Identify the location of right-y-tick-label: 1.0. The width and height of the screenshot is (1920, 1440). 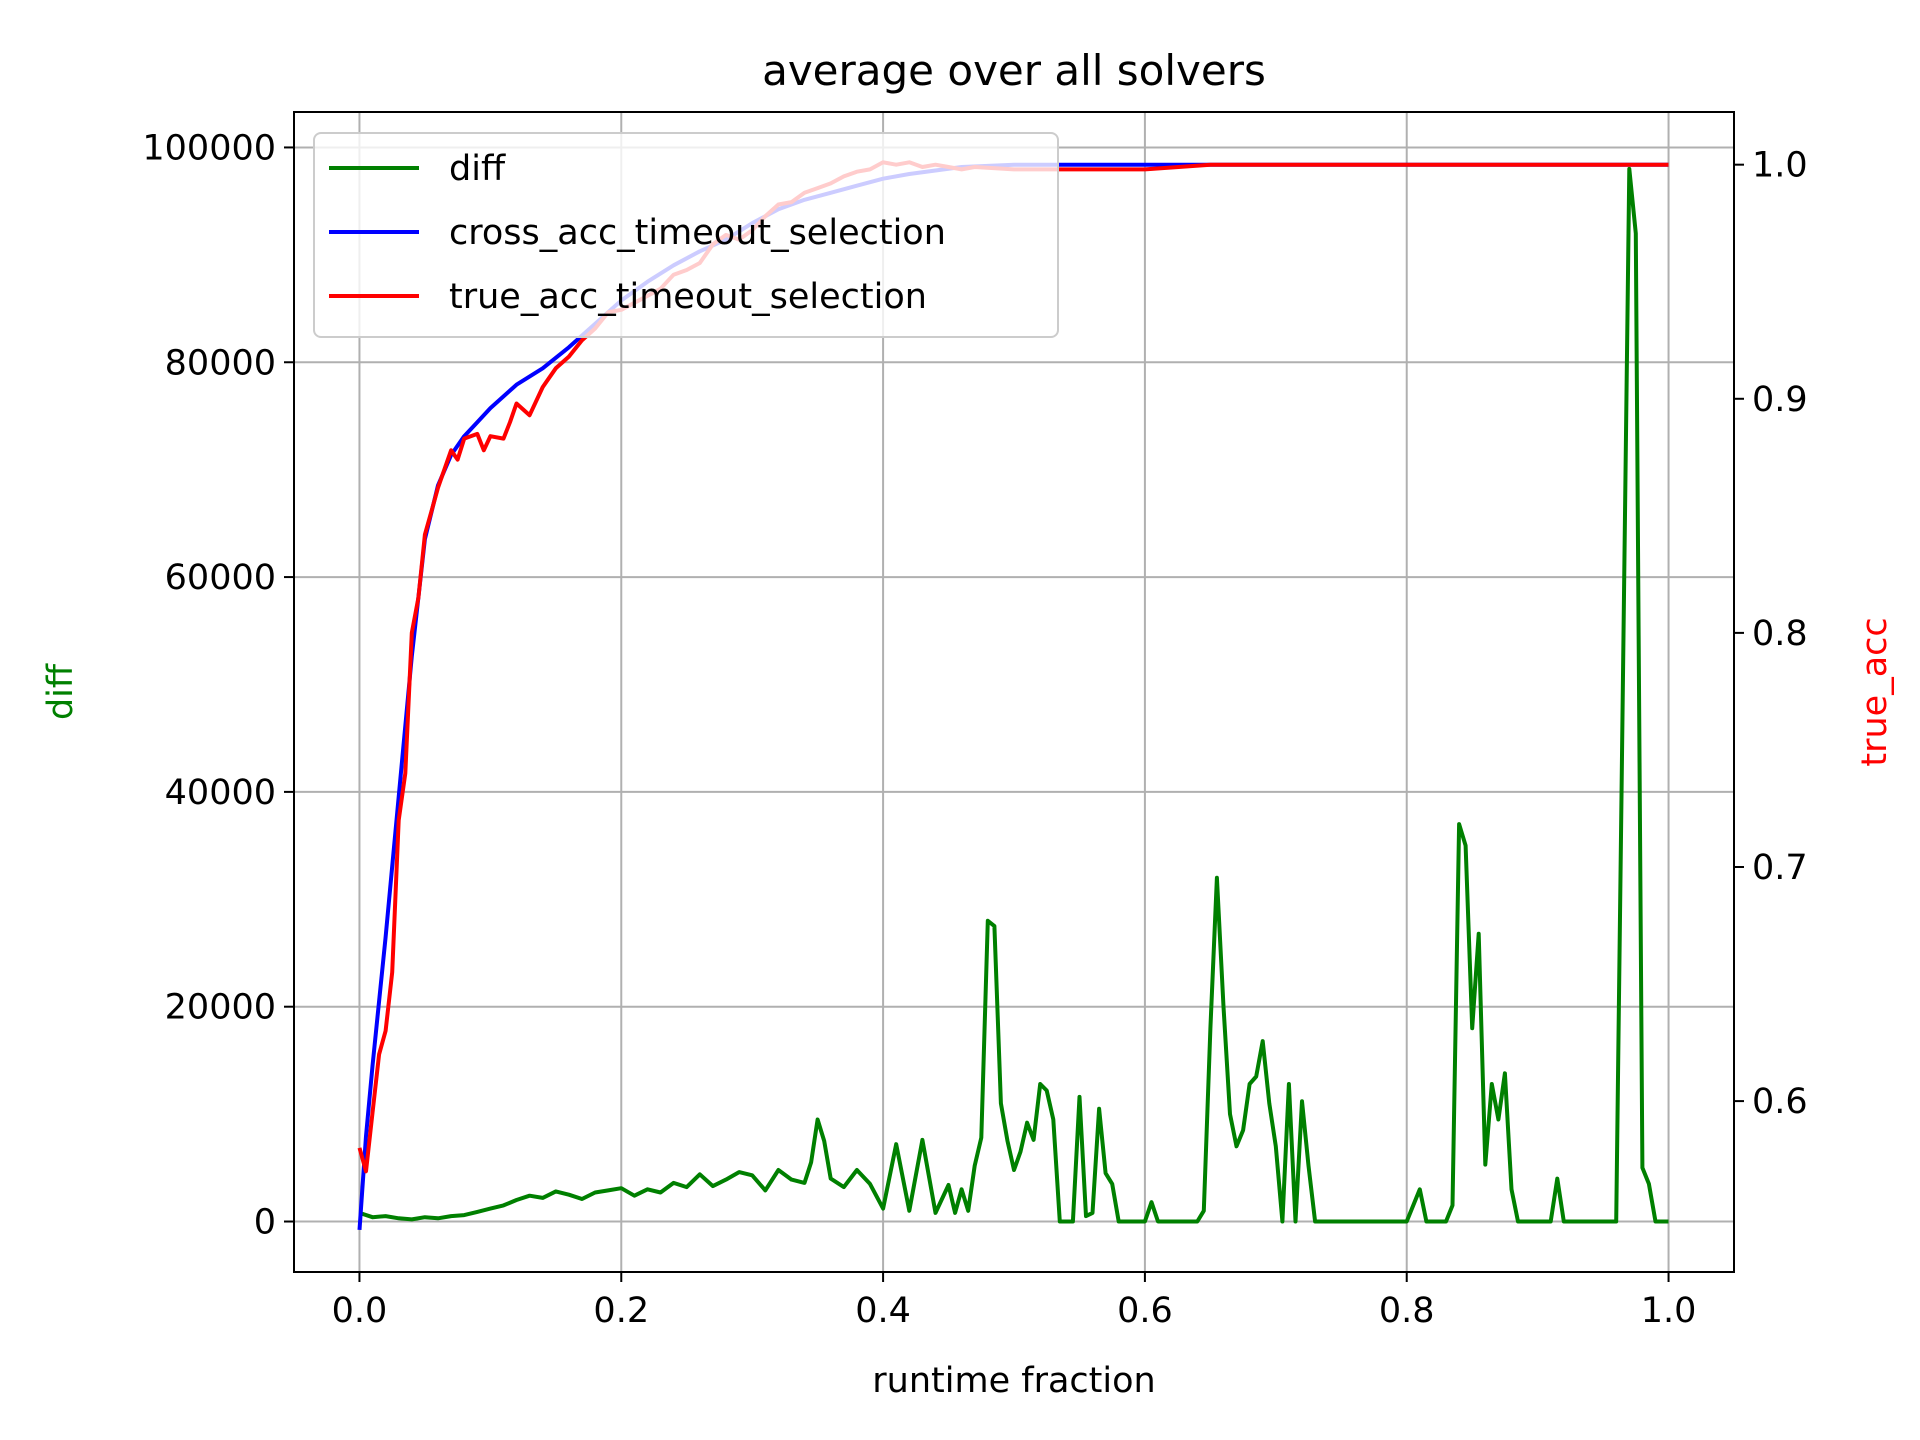
(1780, 166).